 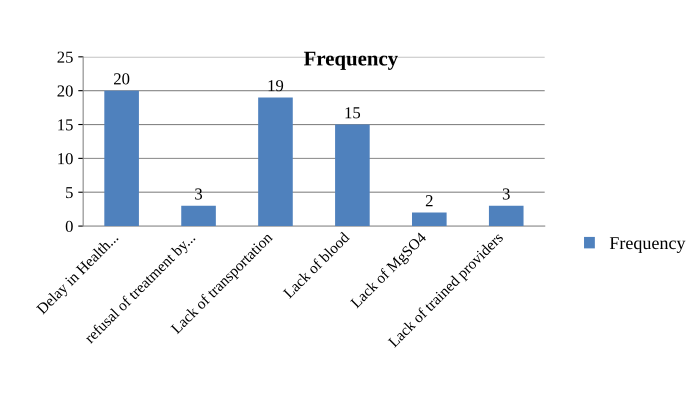 What do you see at coordinates (122, 79) in the screenshot?
I see `data-label: 20` at bounding box center [122, 79].